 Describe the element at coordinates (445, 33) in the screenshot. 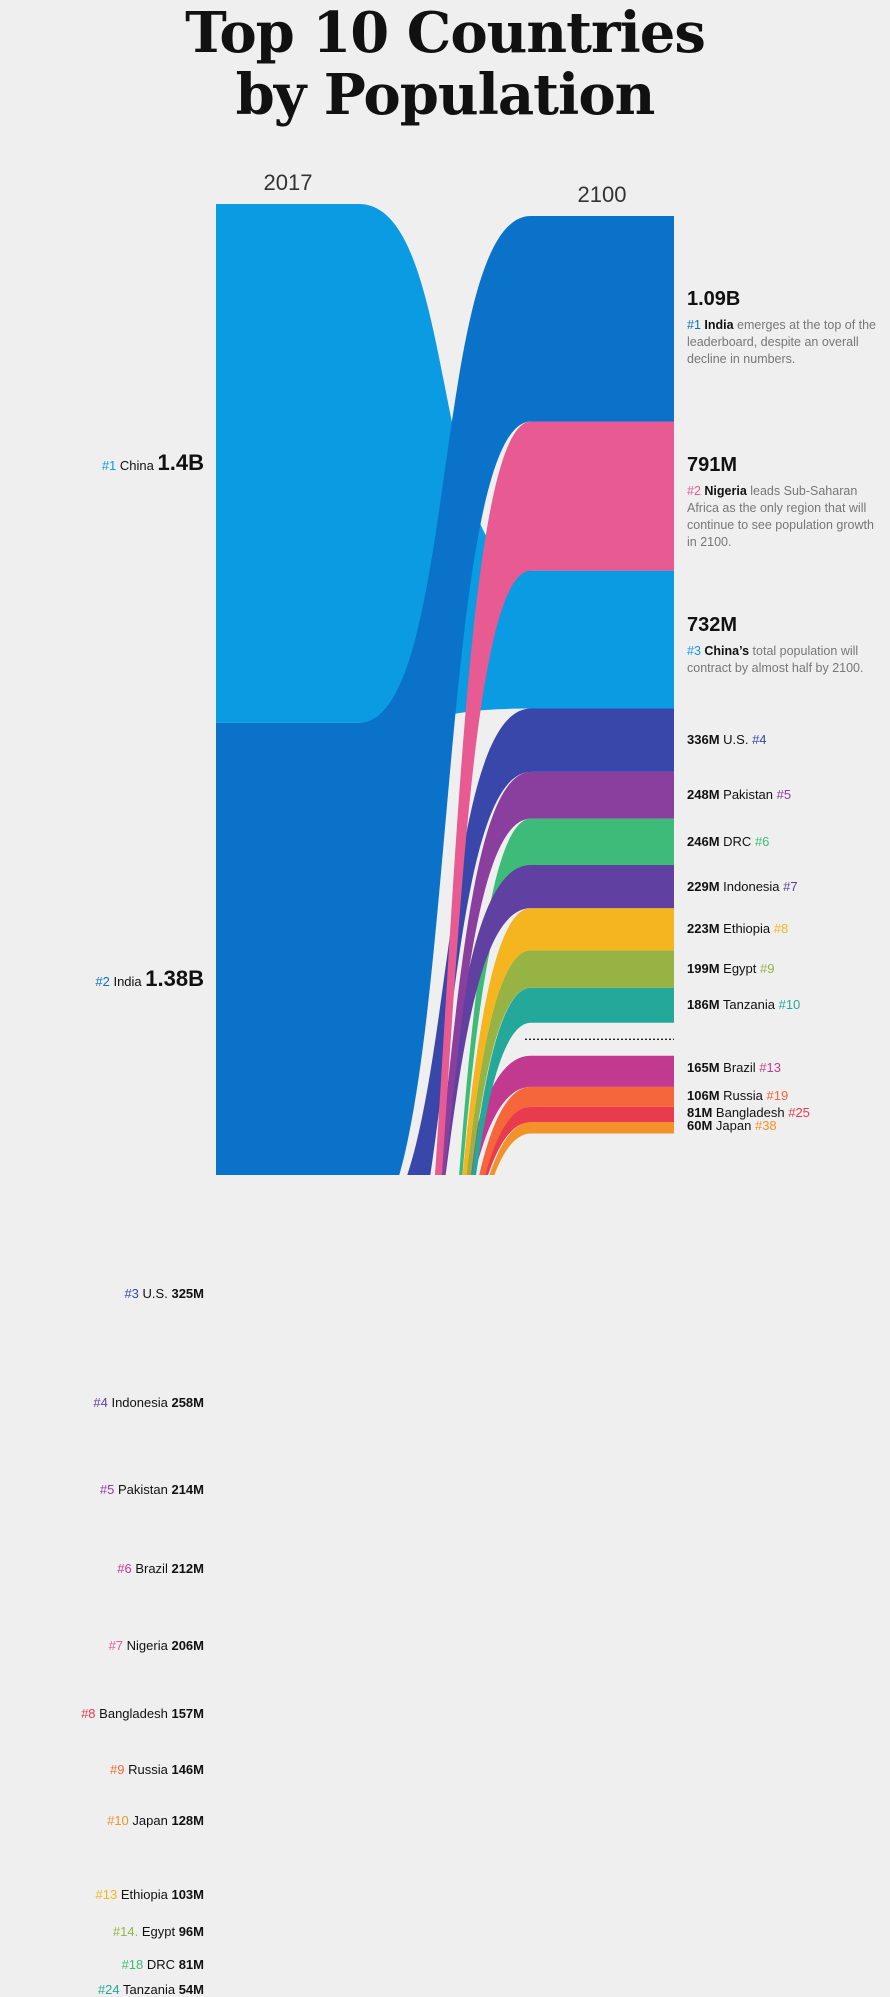

I see `chart-title-line1: Top 10 Countries` at that location.